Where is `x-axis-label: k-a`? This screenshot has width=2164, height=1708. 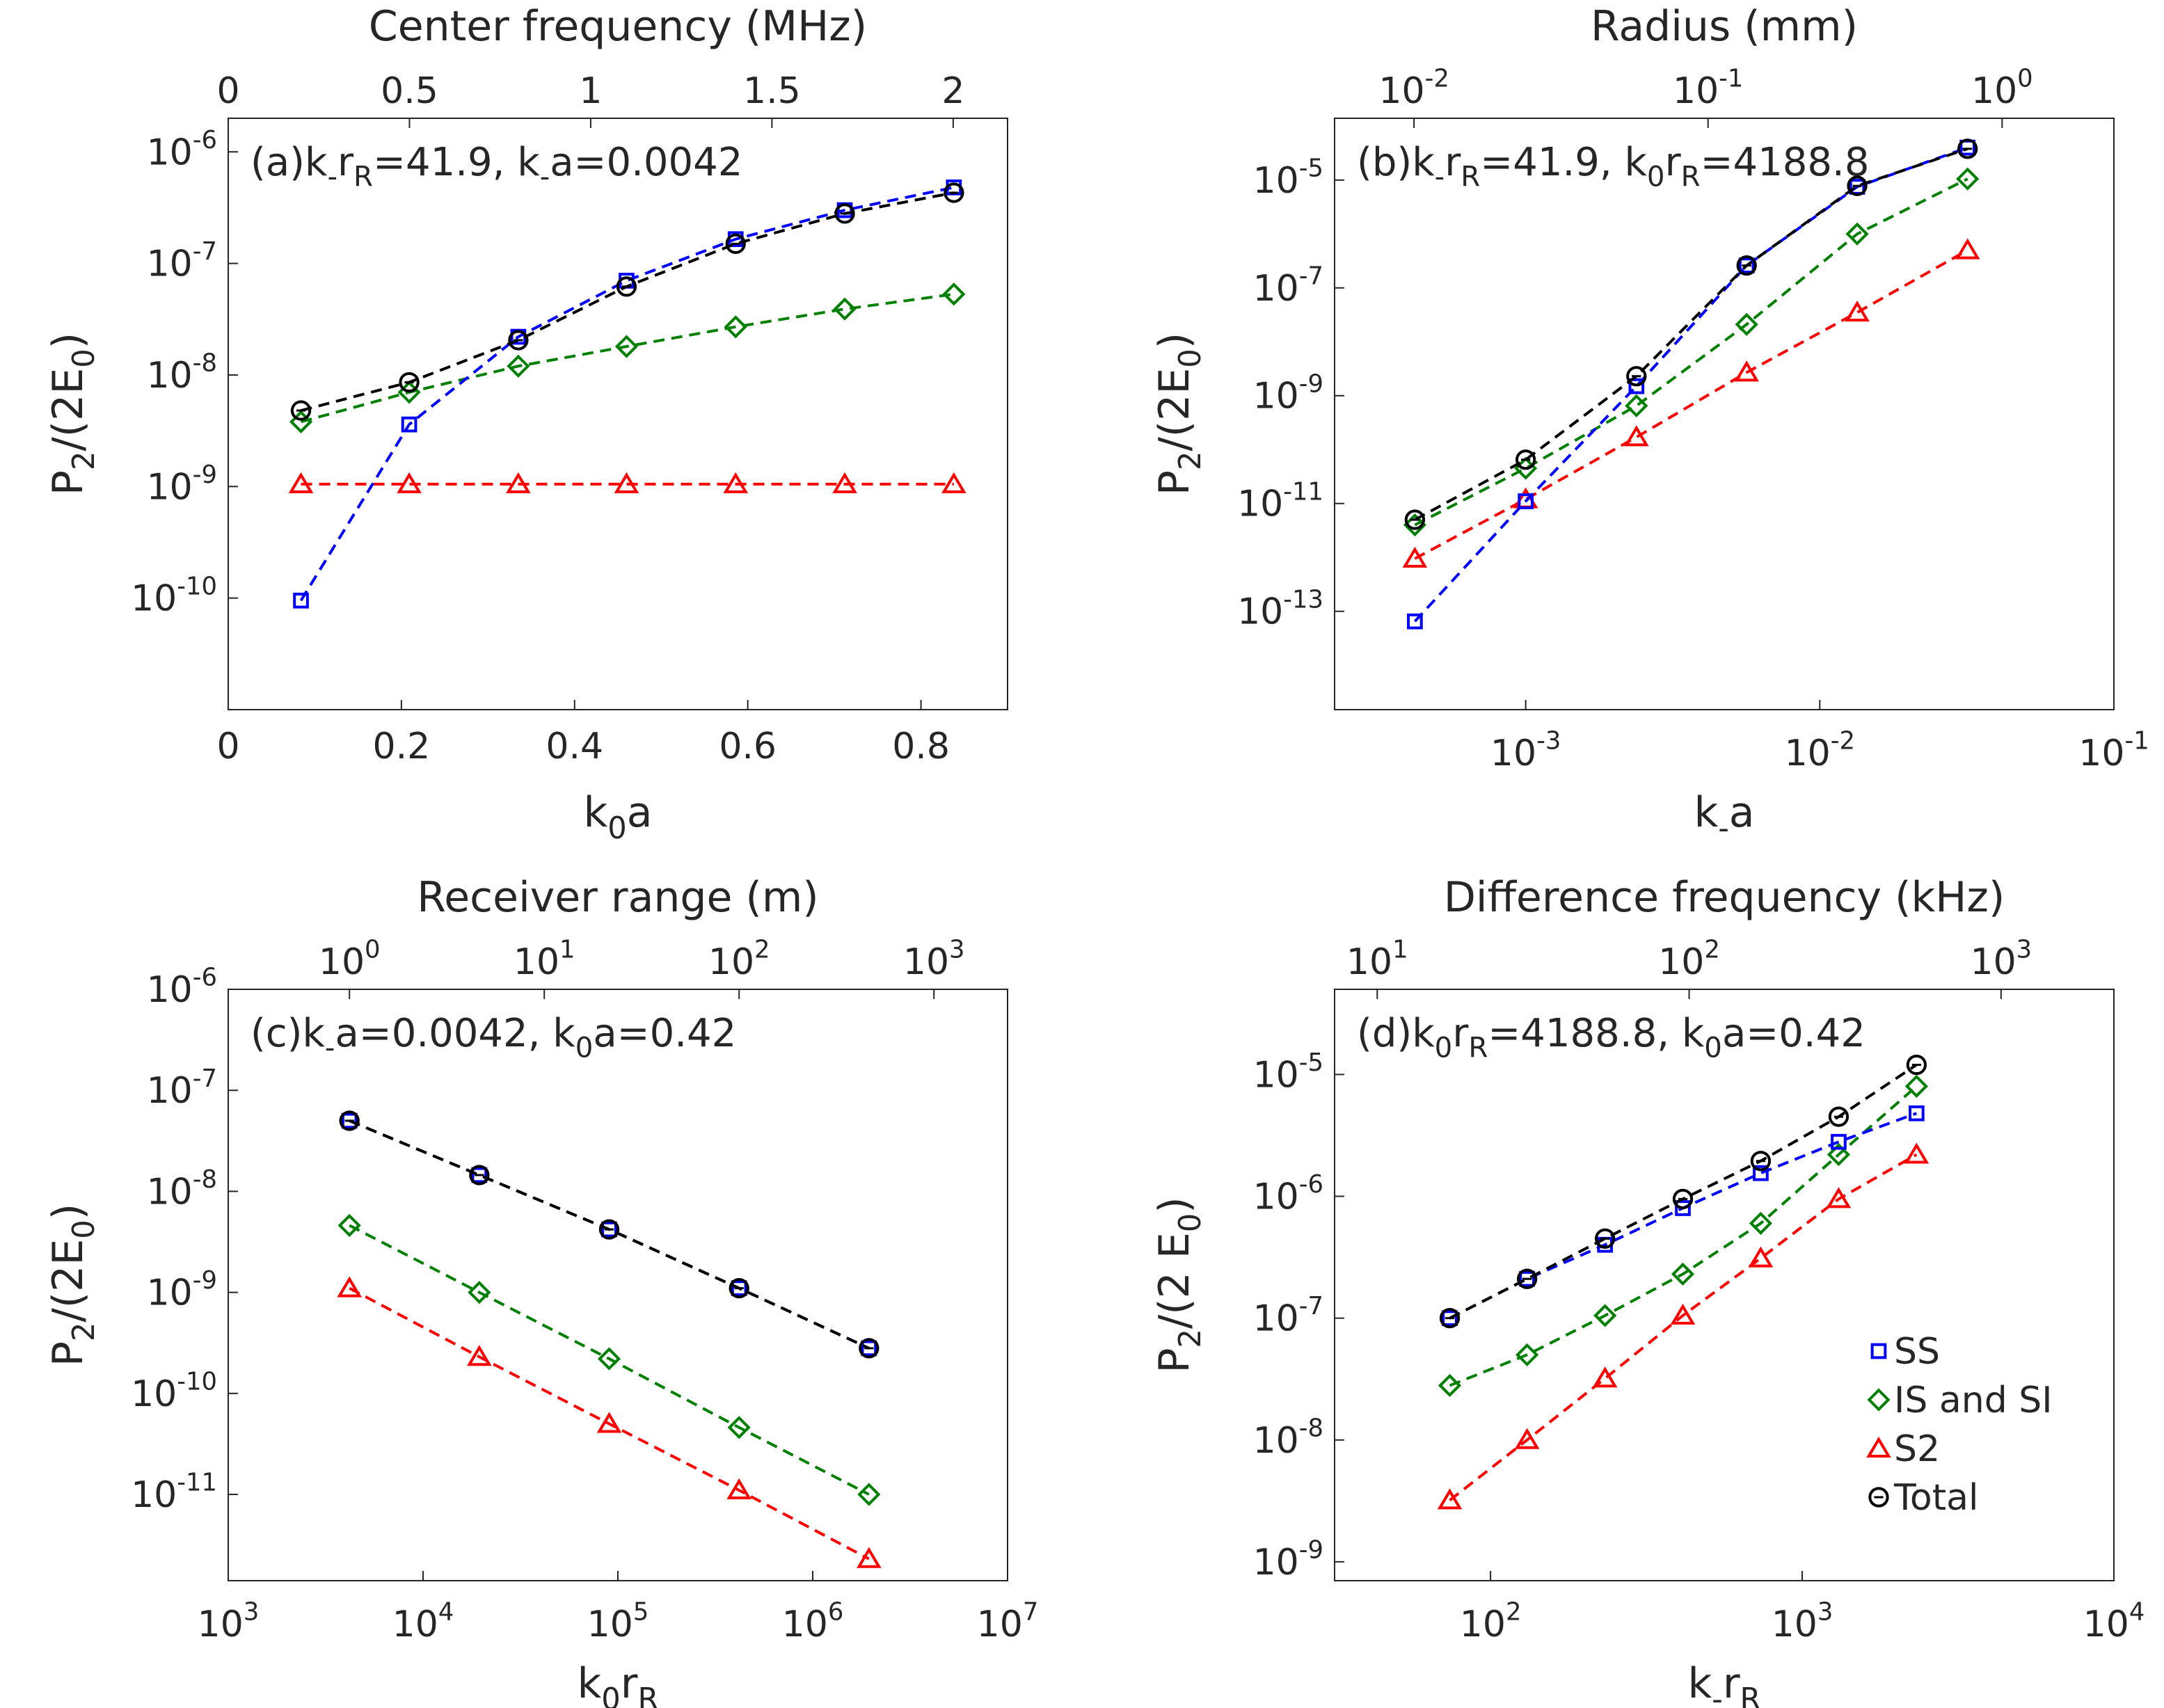 x-axis-label: k-a is located at coordinates (1724, 817).